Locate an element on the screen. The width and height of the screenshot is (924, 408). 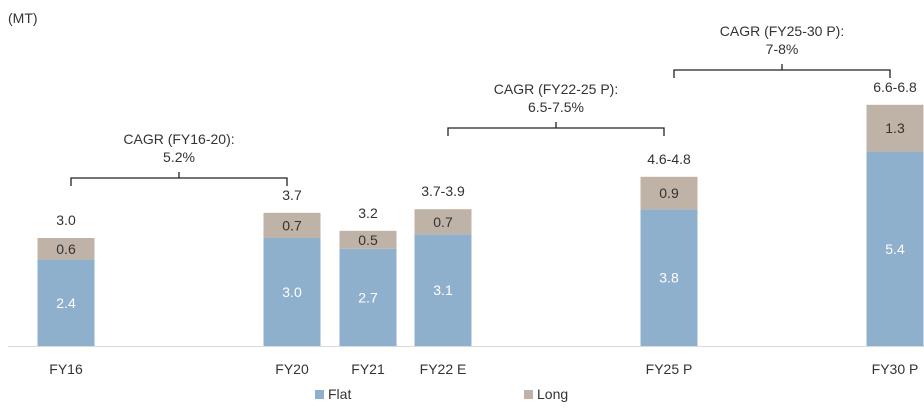
data-label-flat-3: 3.1 is located at coordinates (443, 290).